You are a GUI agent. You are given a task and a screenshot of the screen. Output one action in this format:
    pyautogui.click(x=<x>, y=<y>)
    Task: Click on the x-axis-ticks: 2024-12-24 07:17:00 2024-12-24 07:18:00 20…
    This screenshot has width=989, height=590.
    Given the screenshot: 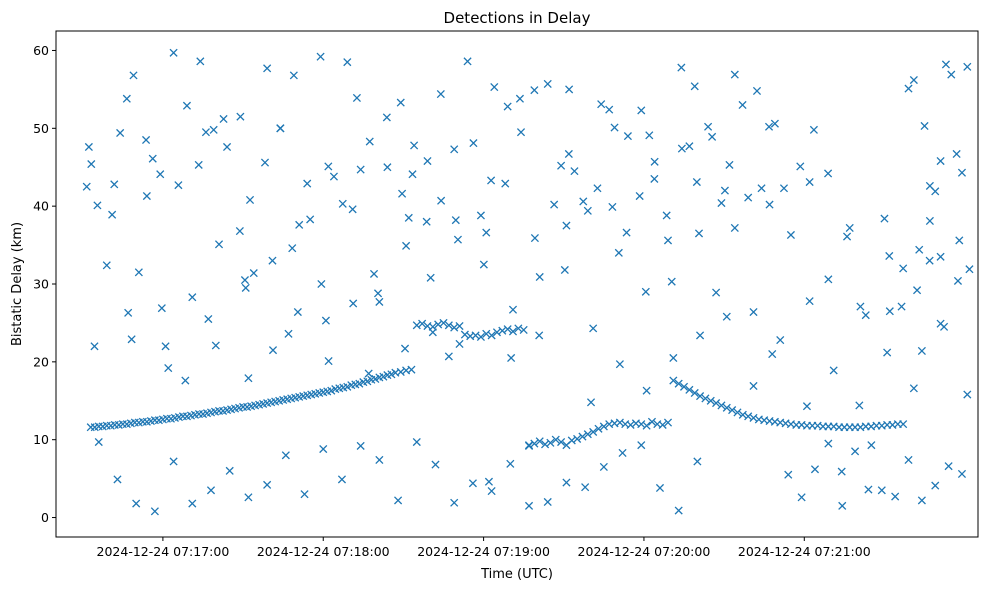 What is the action you would take?
    pyautogui.click(x=484, y=548)
    